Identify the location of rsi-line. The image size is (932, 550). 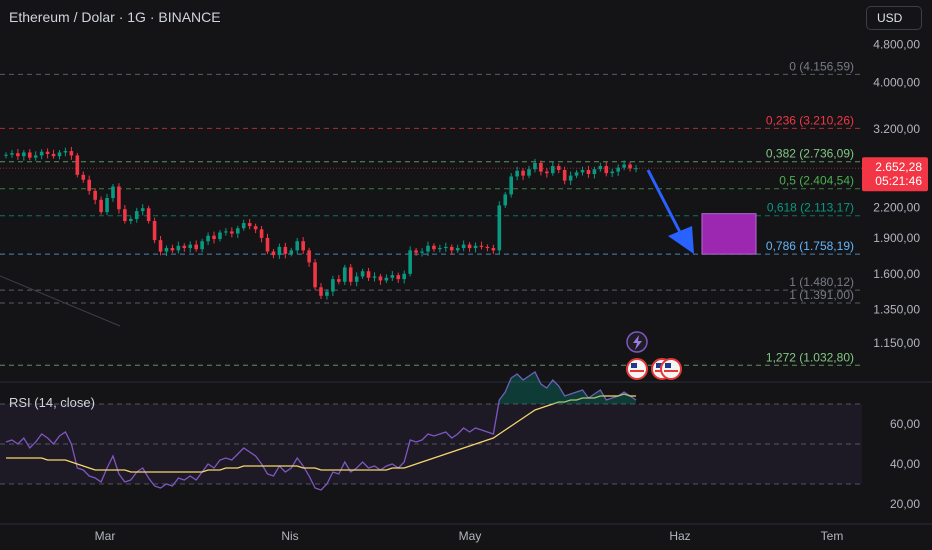
(321, 431).